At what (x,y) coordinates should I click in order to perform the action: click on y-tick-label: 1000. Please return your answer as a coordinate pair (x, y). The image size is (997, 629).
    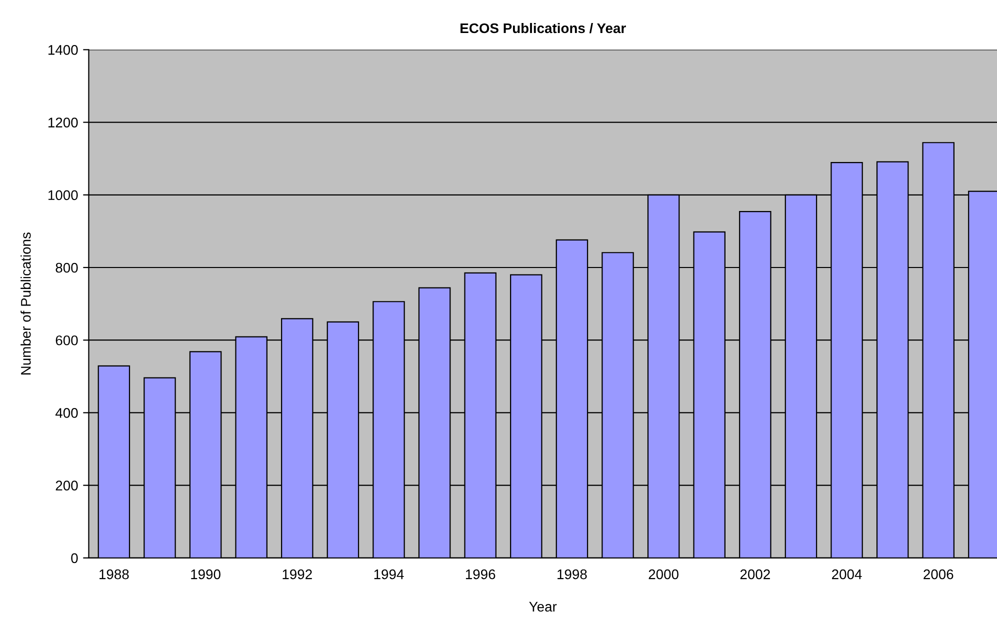
    Looking at the image, I should click on (63, 195).